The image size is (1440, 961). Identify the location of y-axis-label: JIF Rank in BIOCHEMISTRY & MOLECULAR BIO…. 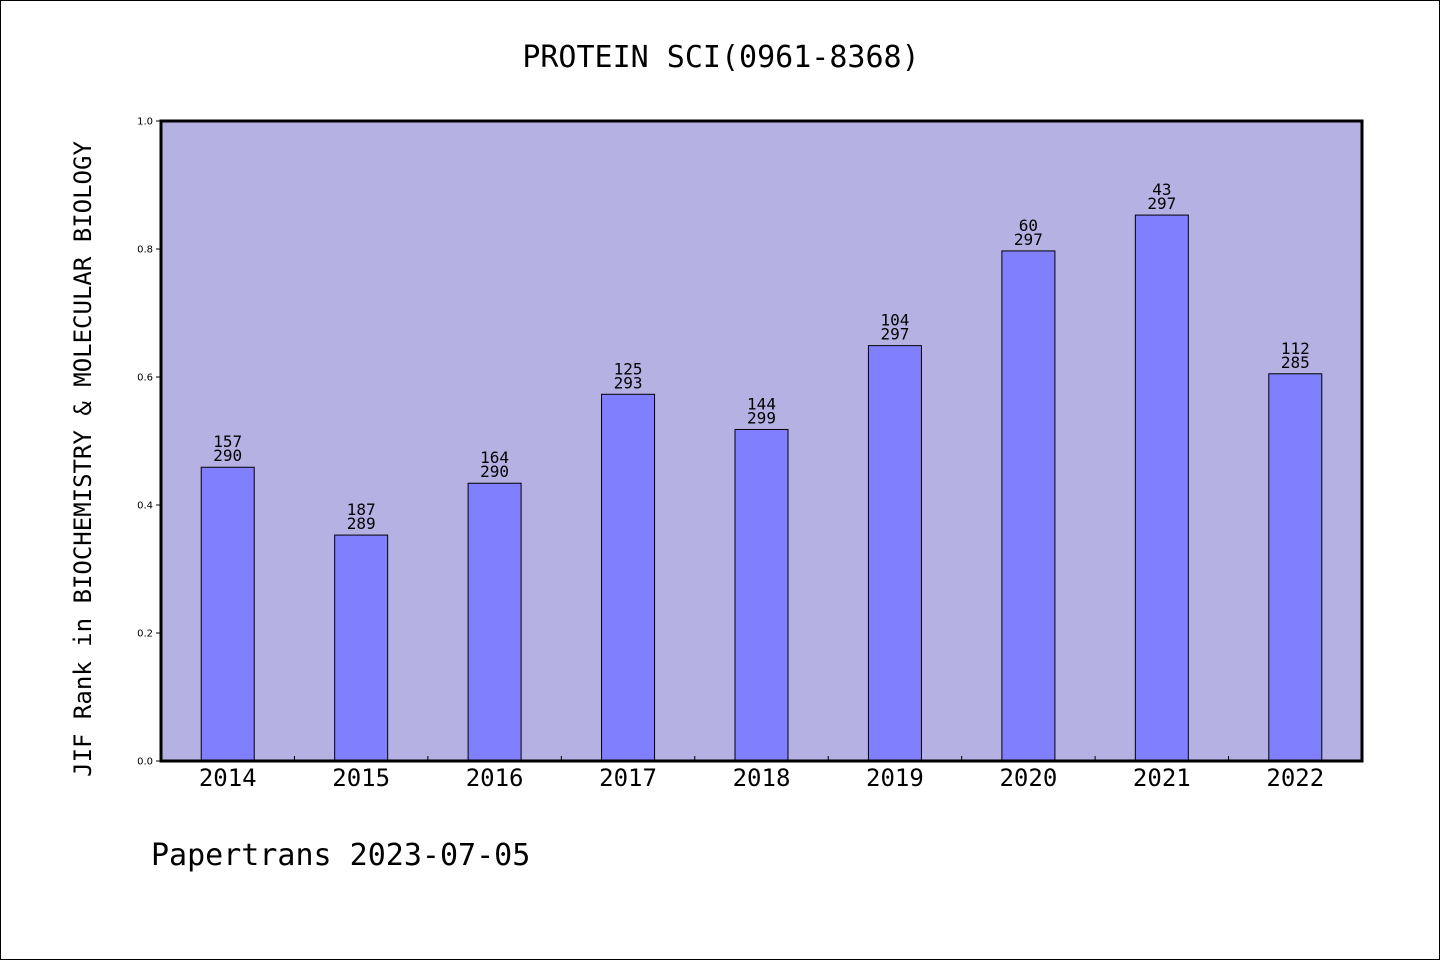
(83, 459).